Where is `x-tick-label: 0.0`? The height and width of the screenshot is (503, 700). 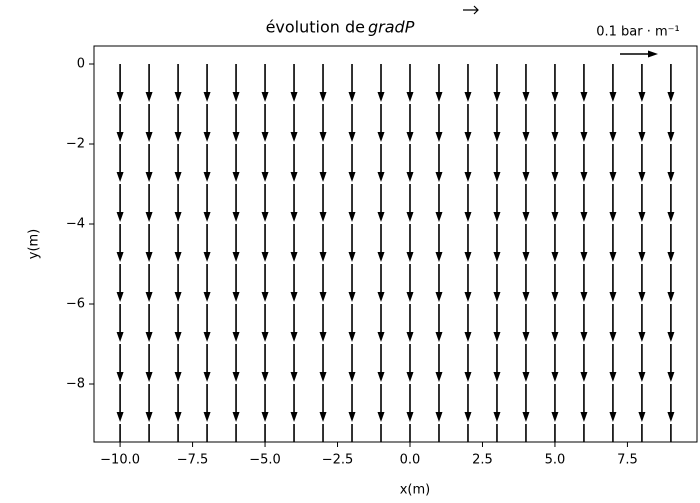
x-tick-label: 0.0 is located at coordinates (410, 460).